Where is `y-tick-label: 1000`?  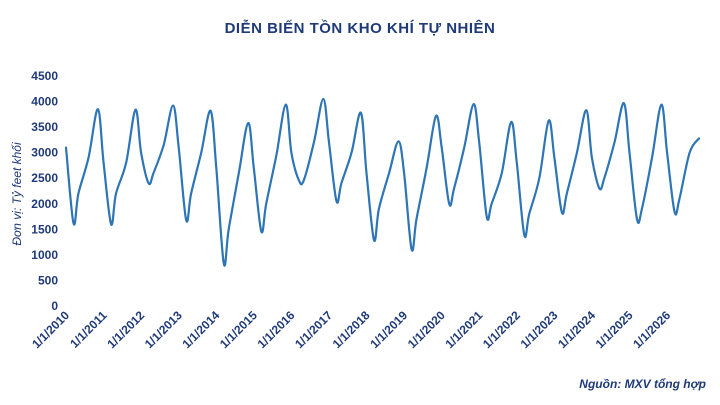
y-tick-label: 1000 is located at coordinates (44, 255).